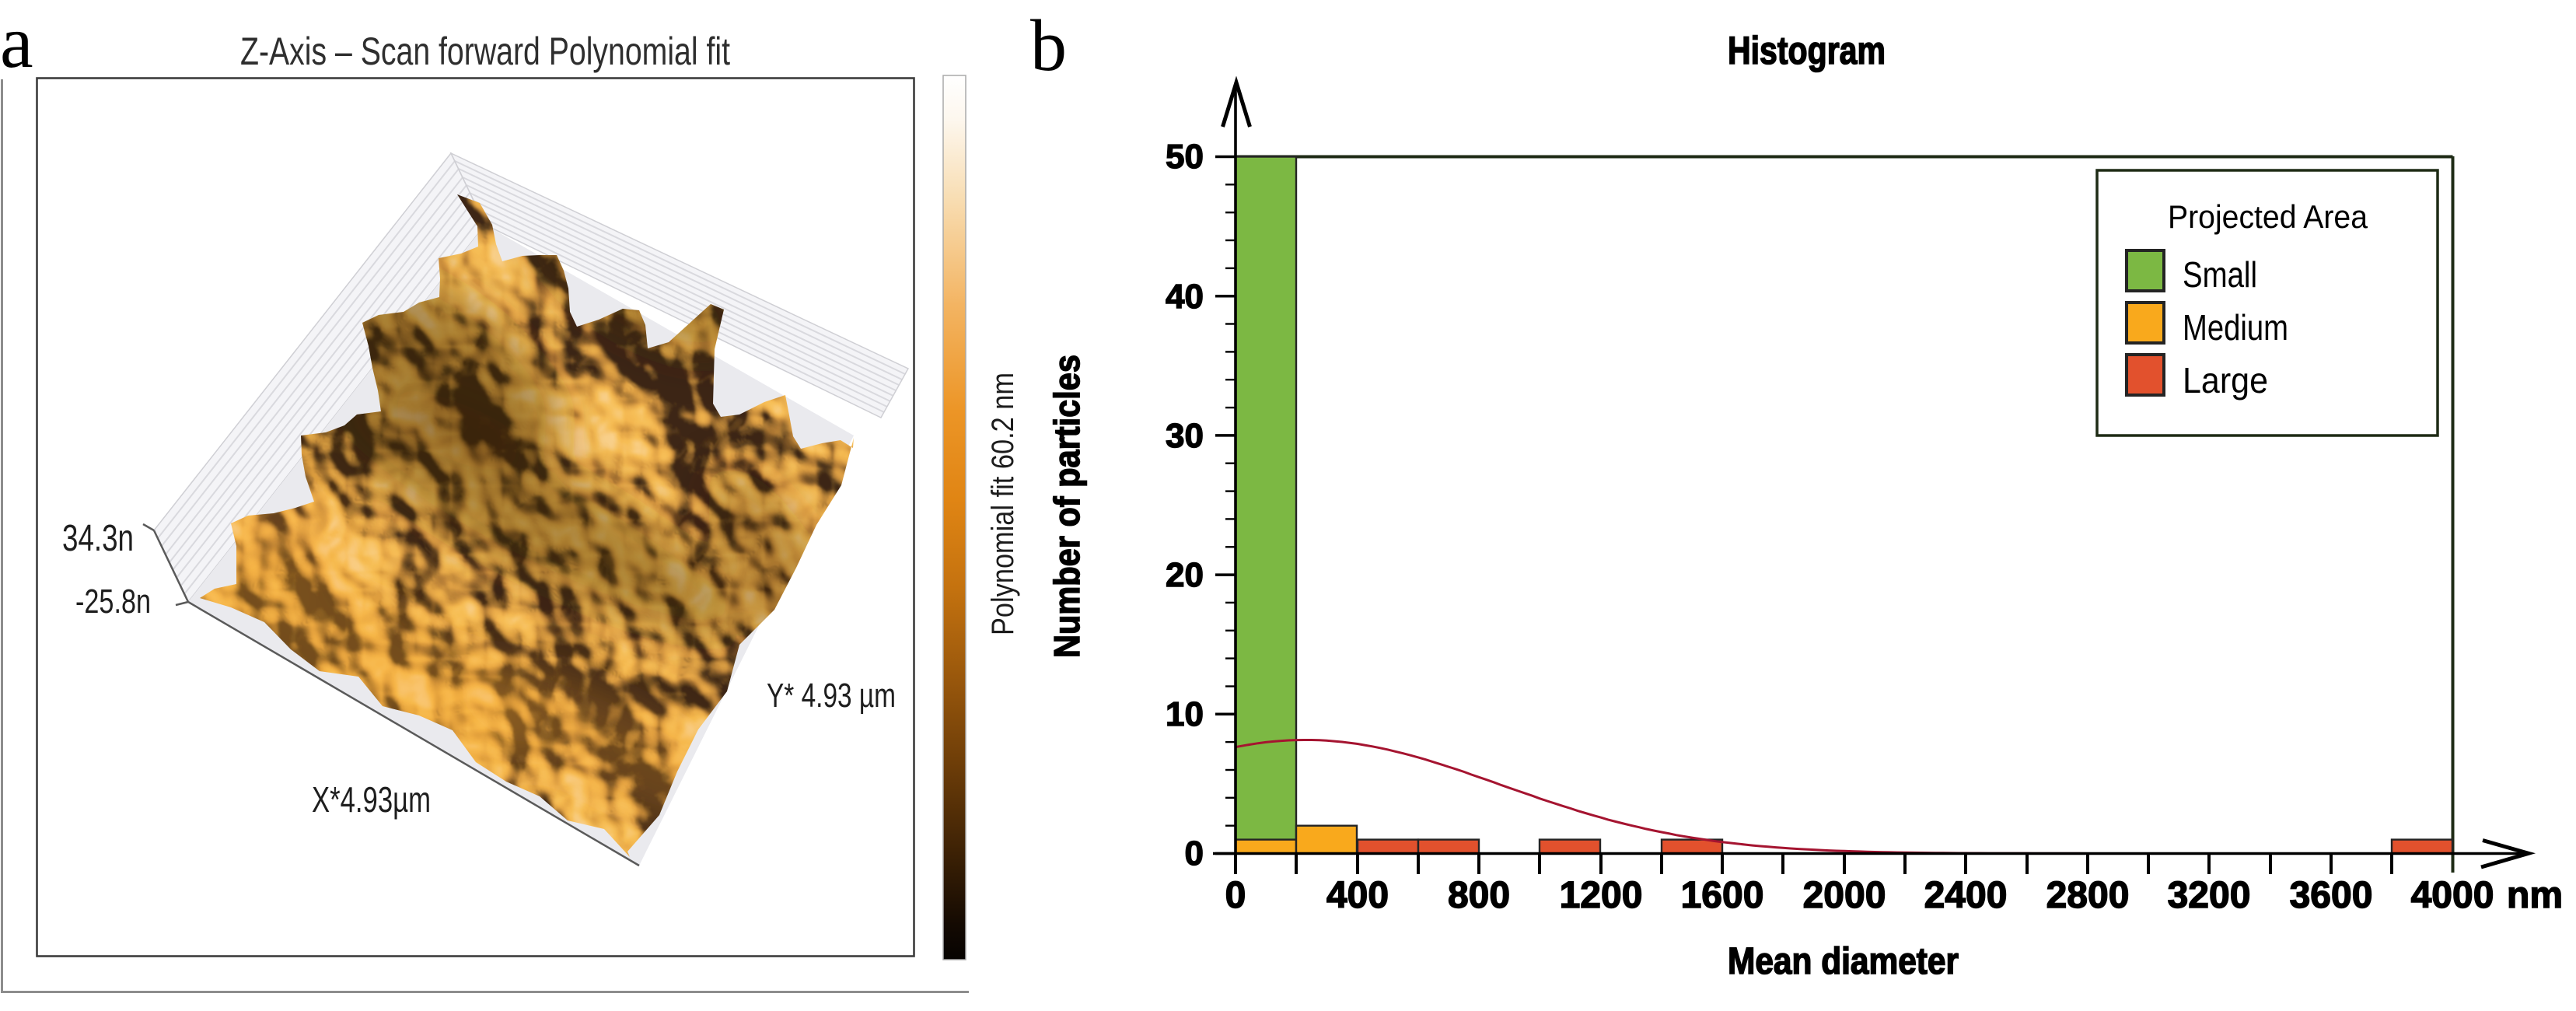  I want to click on svg-text: 2000, so click(1844, 896).